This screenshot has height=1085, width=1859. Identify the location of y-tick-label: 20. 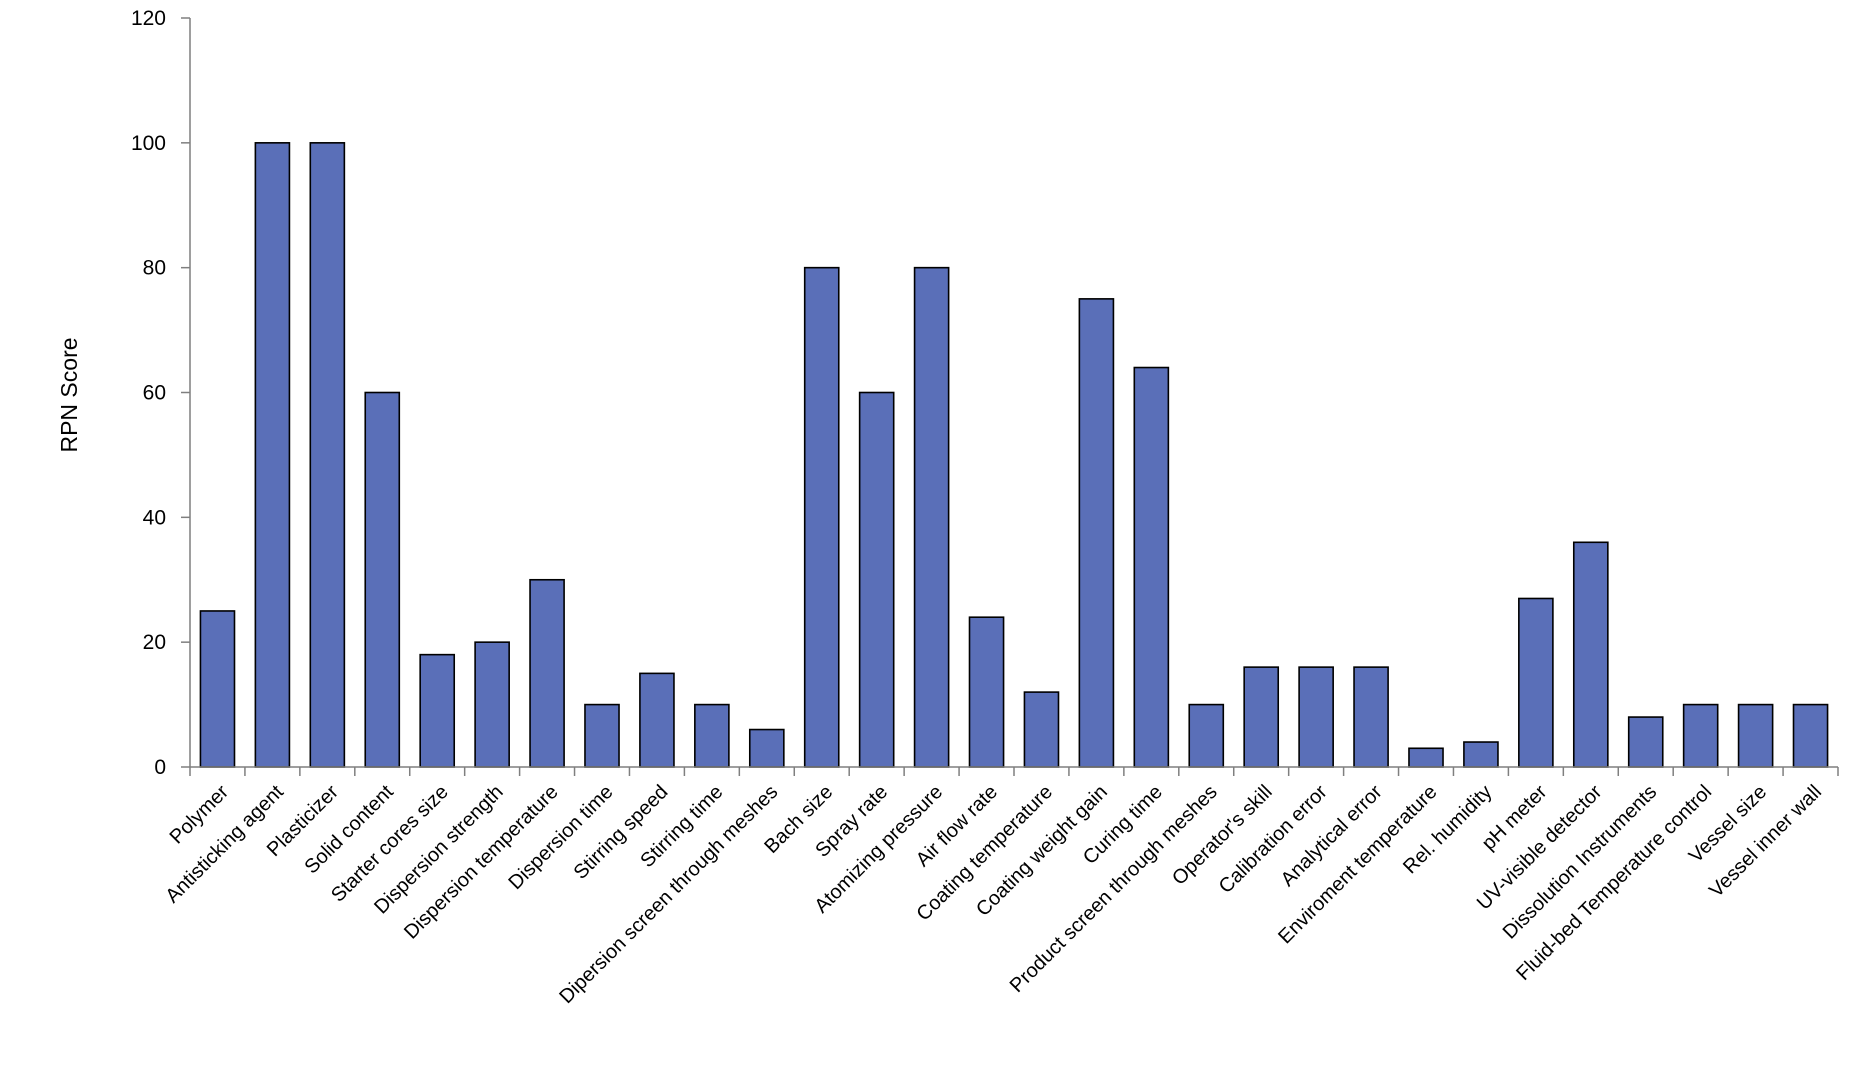
(154, 642).